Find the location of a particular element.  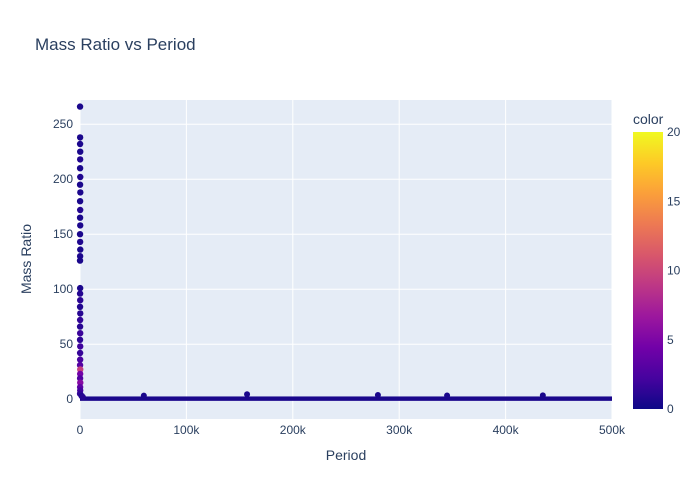

colorbar-ticks: 0 5 10 15 20 is located at coordinates (674, 270).